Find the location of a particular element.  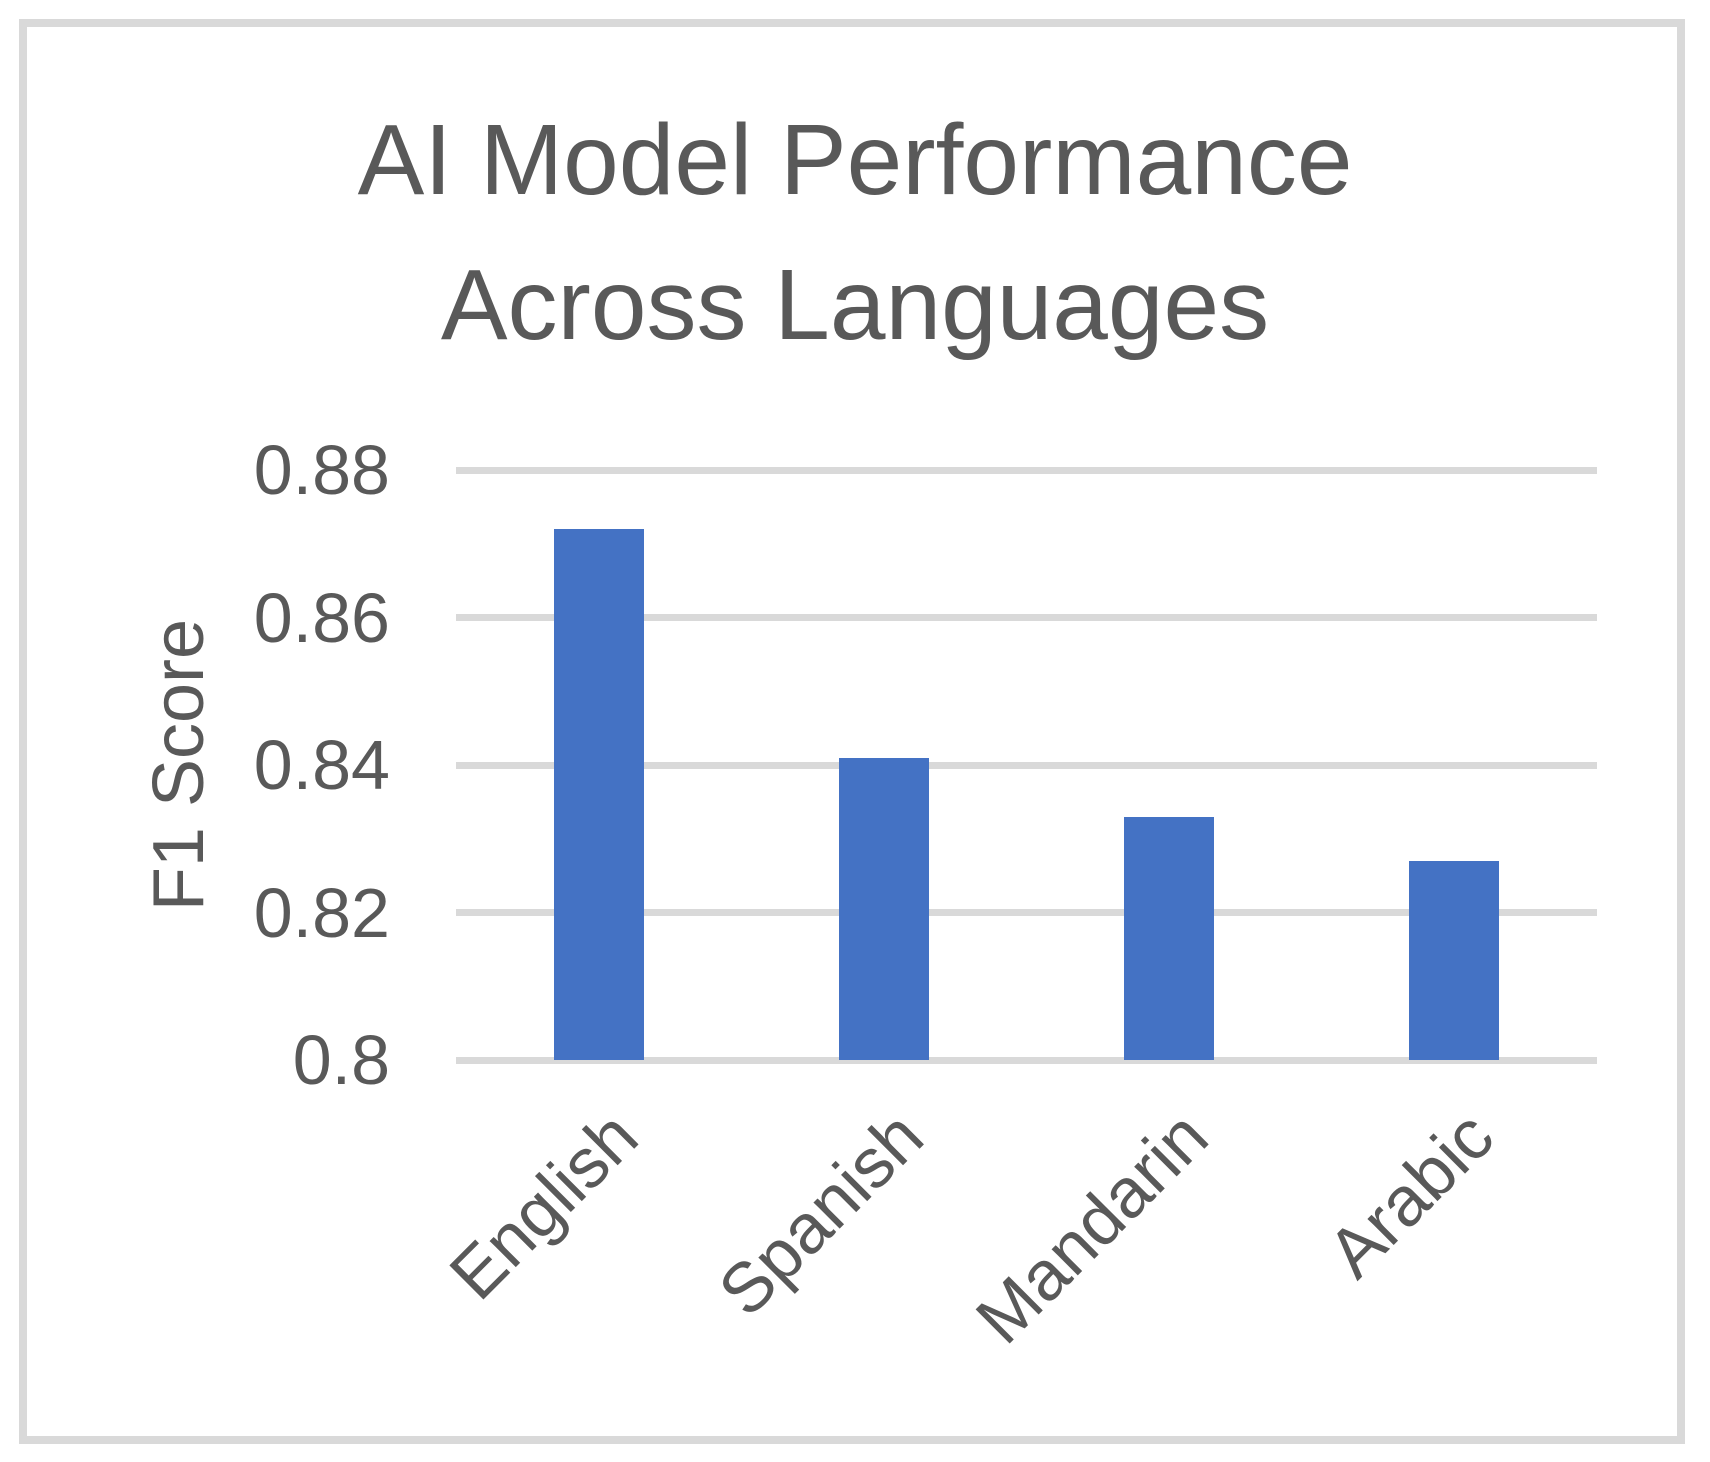

y-axis-title: F1 Score is located at coordinates (179, 765).